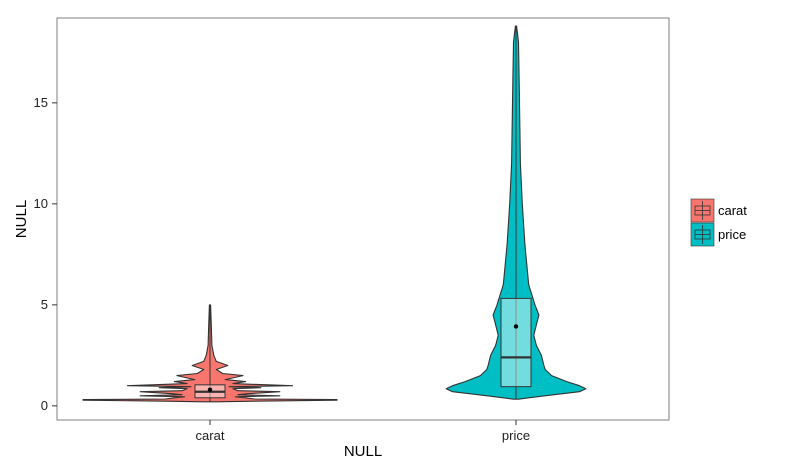 This screenshot has width=787, height=472. I want to click on x-axis-title: NULL, so click(363, 451).